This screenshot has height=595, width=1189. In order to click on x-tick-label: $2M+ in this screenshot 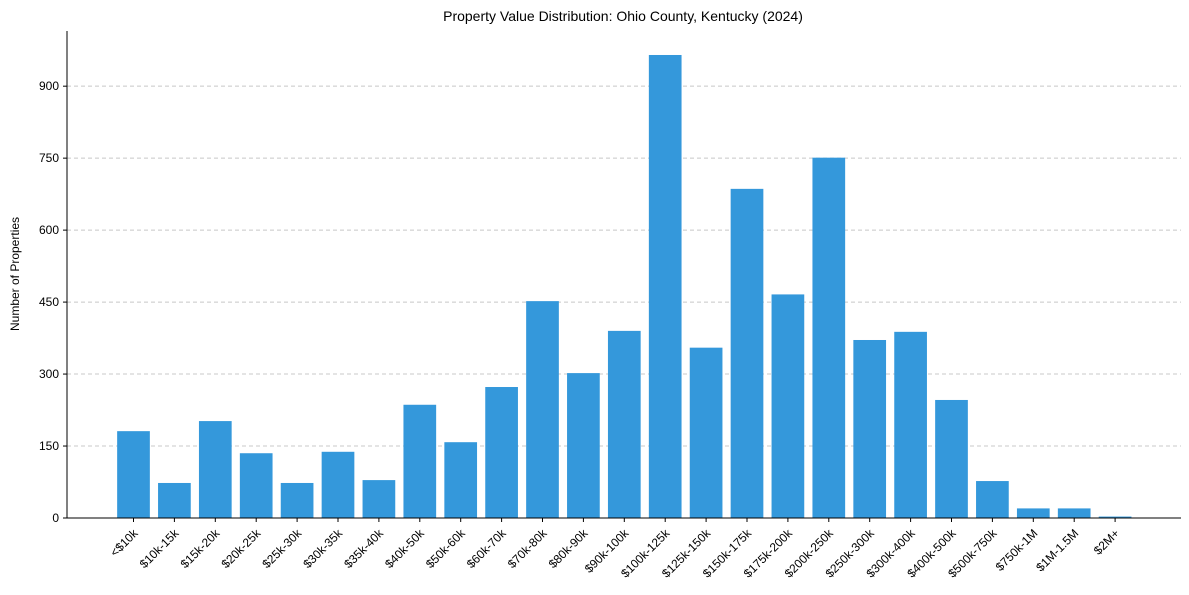, I will do `click(1106, 541)`.